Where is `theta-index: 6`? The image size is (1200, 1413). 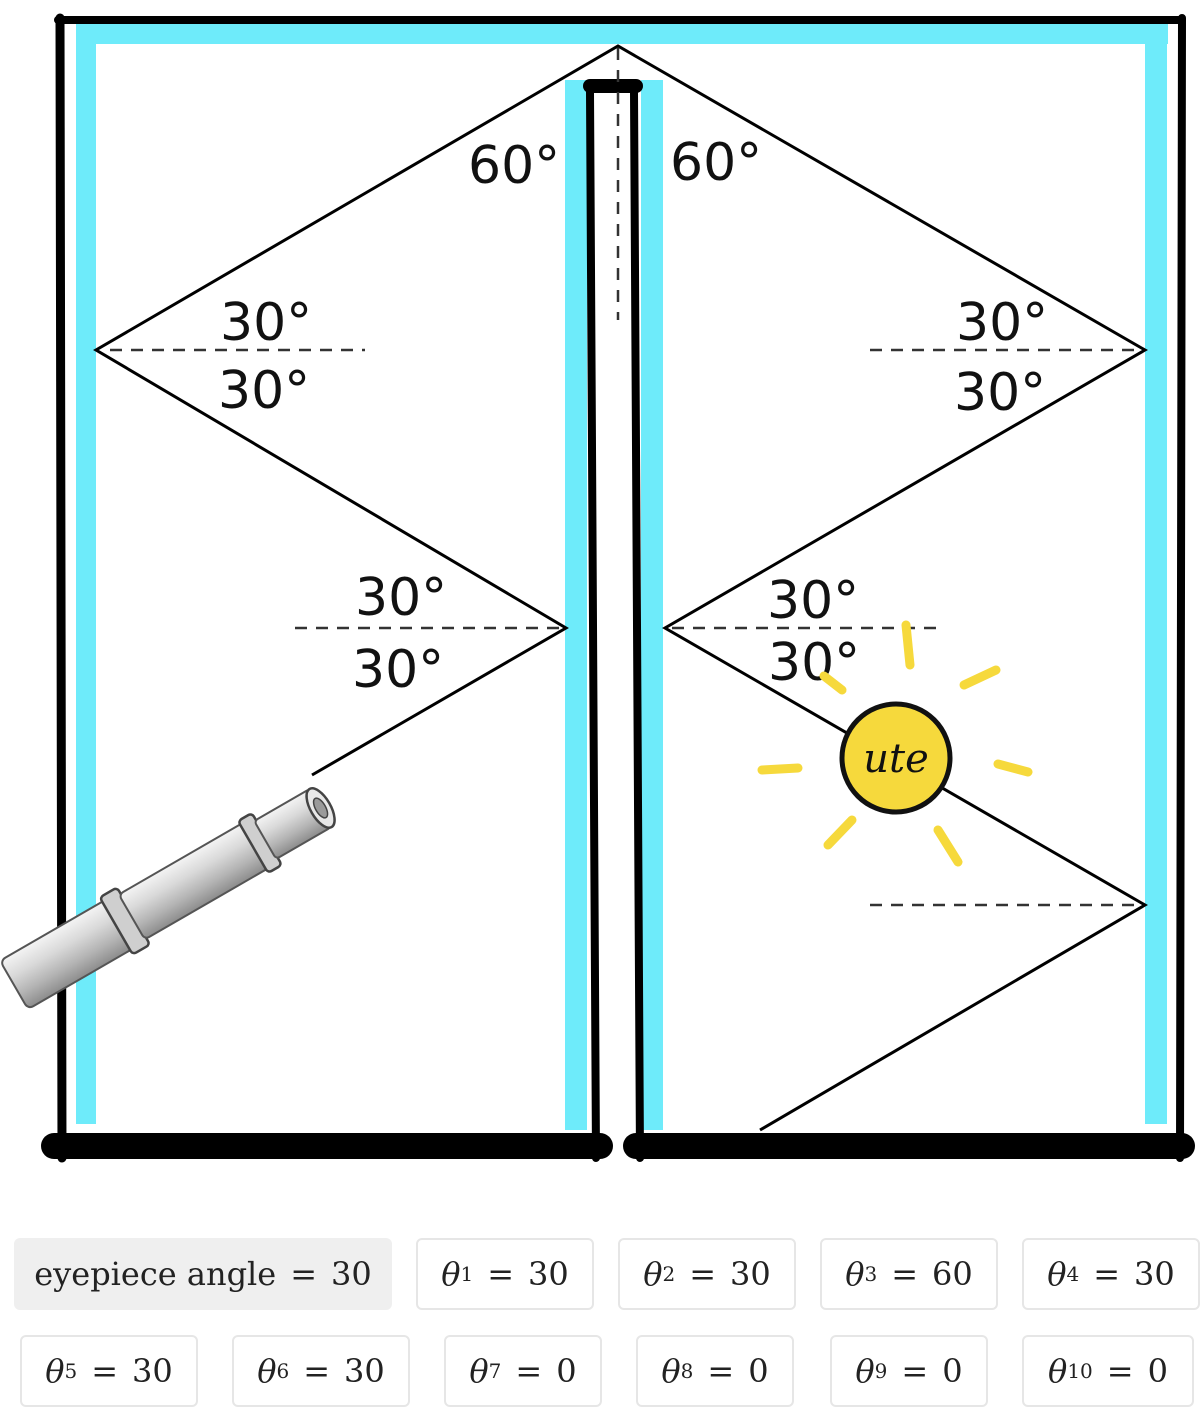
theta-index: 6 is located at coordinates (283, 1371).